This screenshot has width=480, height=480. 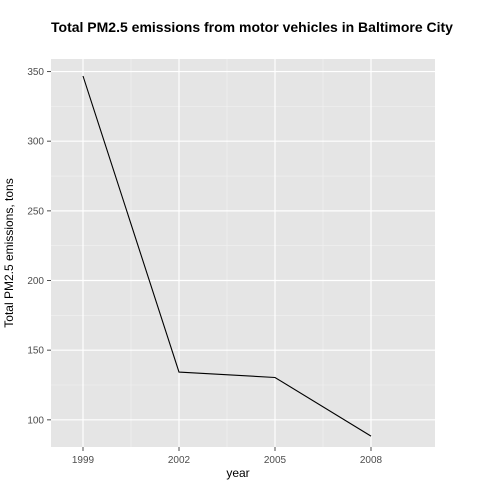 What do you see at coordinates (39, 246) in the screenshot?
I see `y-axis-ticks: 100 150 200 250 300 350` at bounding box center [39, 246].